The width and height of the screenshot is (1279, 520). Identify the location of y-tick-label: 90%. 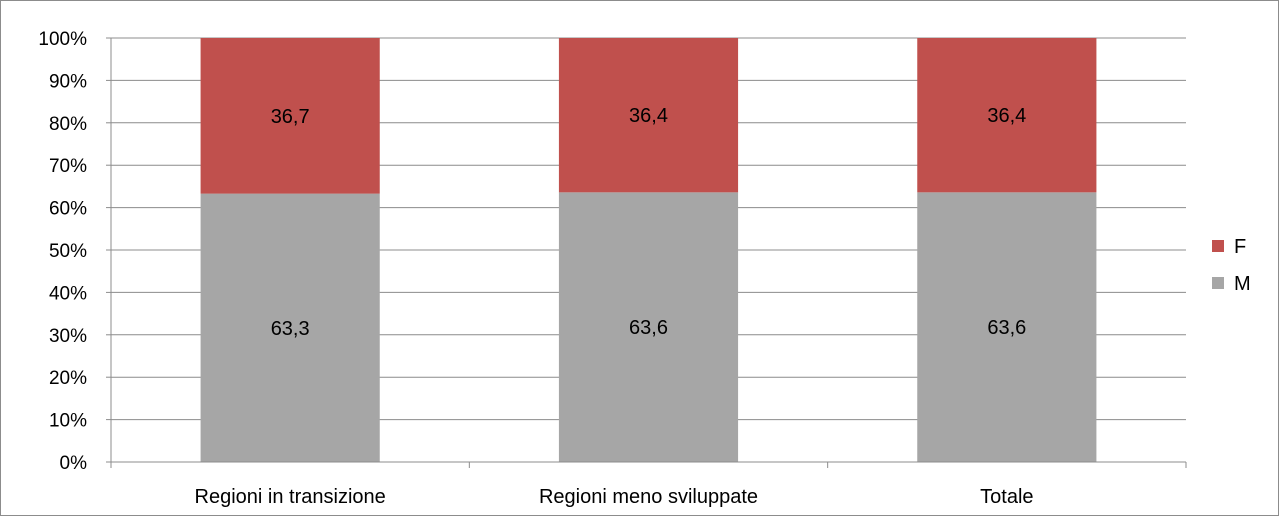
(68, 81).